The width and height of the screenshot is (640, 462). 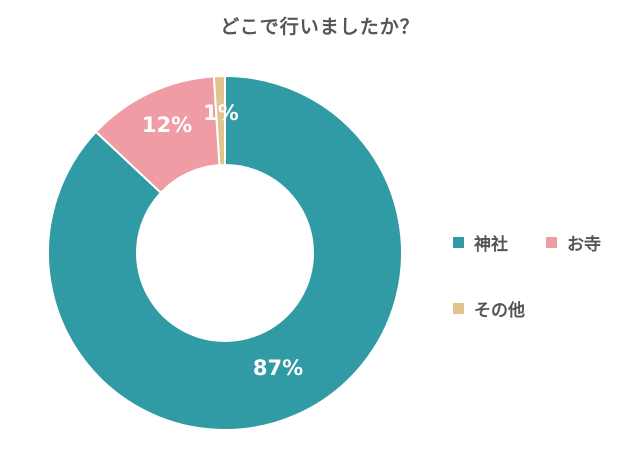 What do you see at coordinates (491, 245) in the screenshot?
I see `legend-label: 神社` at bounding box center [491, 245].